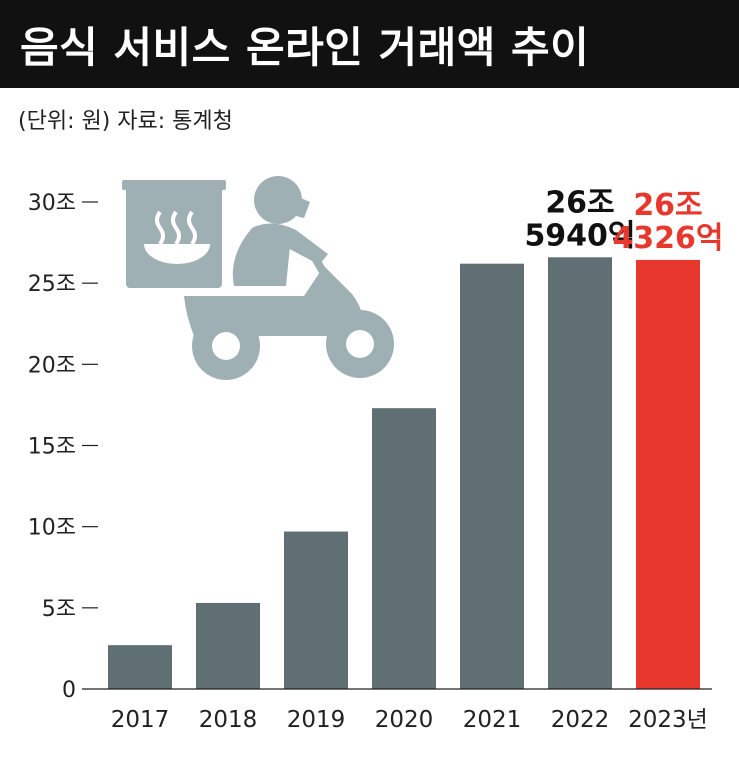 The height and width of the screenshot is (762, 739). I want to click on bar-2022, so click(580, 473).